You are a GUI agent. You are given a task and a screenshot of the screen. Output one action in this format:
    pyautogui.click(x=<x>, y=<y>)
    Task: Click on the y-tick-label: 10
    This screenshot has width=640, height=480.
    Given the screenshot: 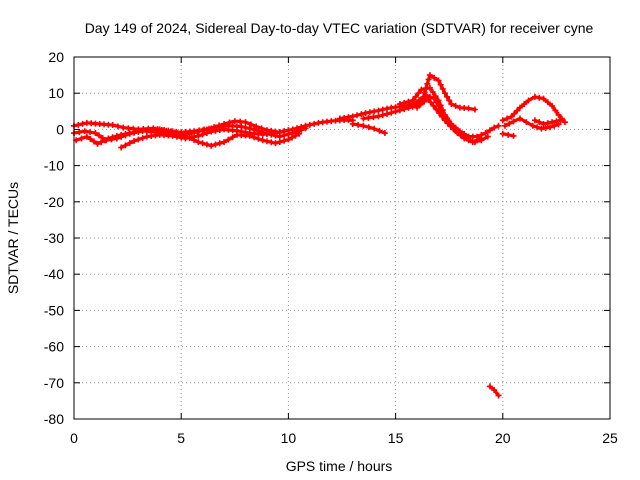 What is the action you would take?
    pyautogui.click(x=56, y=93)
    